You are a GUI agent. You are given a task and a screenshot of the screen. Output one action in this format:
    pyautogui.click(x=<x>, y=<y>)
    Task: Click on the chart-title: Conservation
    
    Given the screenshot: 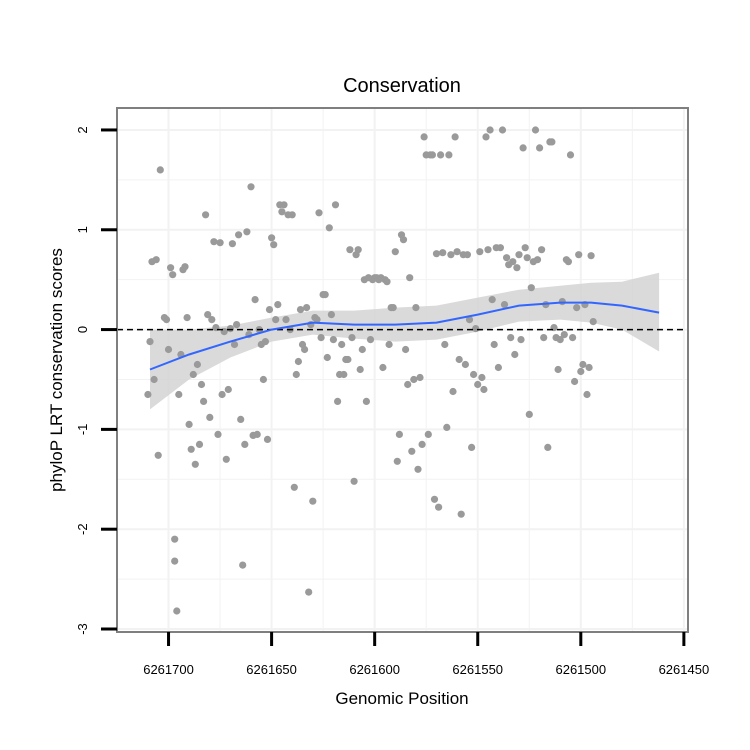 What is the action you would take?
    pyautogui.click(x=402, y=86)
    